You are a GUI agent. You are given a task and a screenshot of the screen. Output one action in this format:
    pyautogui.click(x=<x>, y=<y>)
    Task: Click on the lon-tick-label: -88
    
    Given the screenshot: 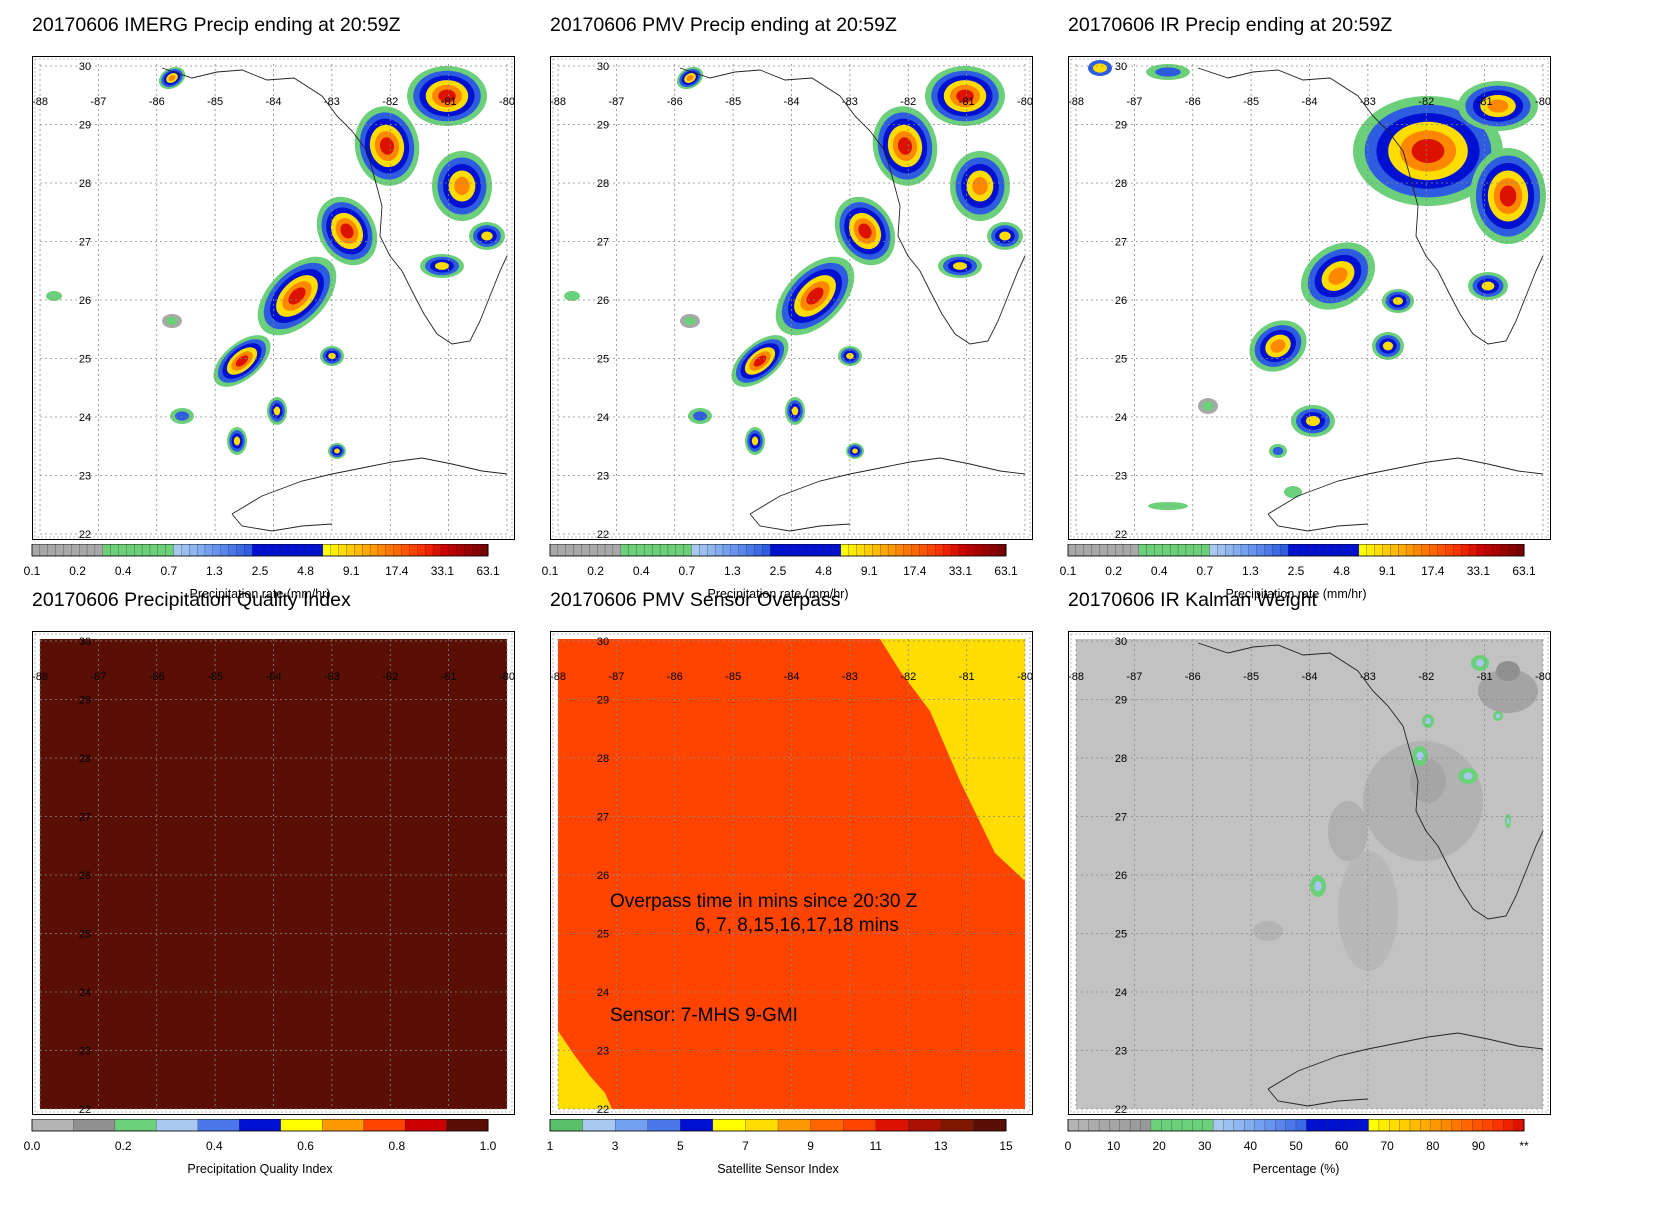 What is the action you would take?
    pyautogui.click(x=558, y=677)
    